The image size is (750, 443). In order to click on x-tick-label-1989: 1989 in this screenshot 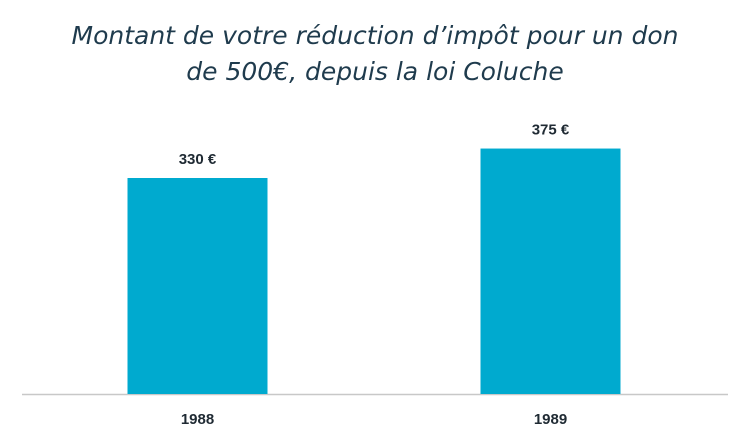, I will do `click(550, 419)`.